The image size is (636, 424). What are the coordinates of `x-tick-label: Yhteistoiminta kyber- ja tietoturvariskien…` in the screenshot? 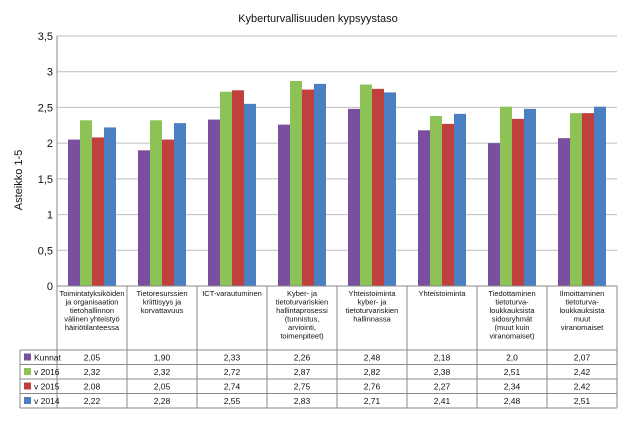 It's located at (372, 306).